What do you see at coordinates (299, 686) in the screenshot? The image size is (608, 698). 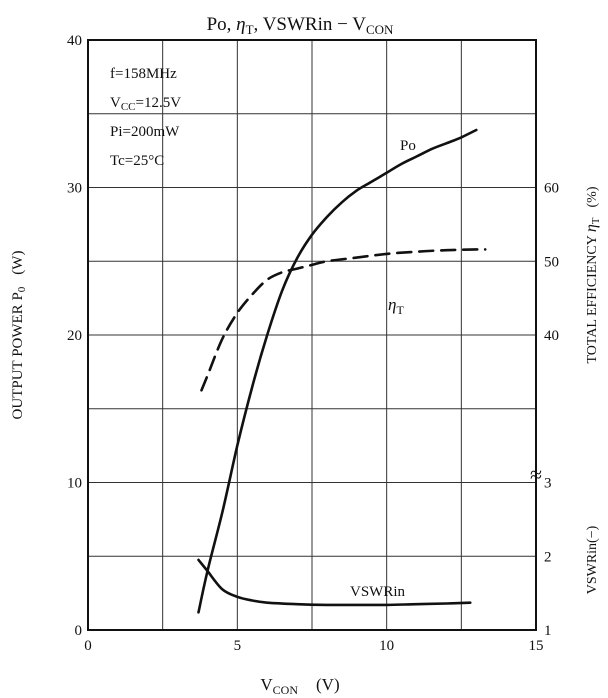 I see `x-axis-label: VCON (V)` at bounding box center [299, 686].